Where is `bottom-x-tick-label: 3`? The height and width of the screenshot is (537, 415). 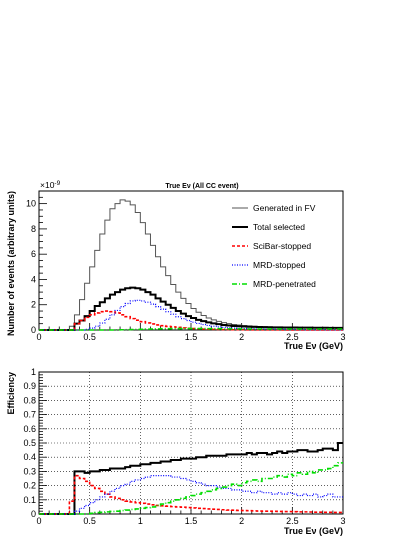 bottom-x-tick-label: 3 is located at coordinates (342, 521).